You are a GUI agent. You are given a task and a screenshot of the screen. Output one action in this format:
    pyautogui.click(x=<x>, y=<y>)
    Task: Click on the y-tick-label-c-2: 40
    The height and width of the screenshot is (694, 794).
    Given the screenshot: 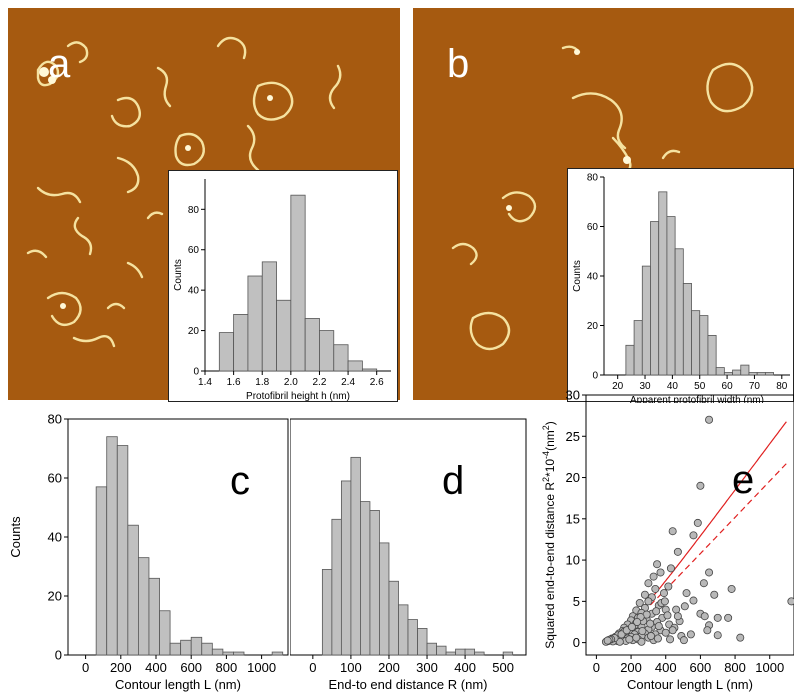 What is the action you would take?
    pyautogui.click(x=55, y=537)
    